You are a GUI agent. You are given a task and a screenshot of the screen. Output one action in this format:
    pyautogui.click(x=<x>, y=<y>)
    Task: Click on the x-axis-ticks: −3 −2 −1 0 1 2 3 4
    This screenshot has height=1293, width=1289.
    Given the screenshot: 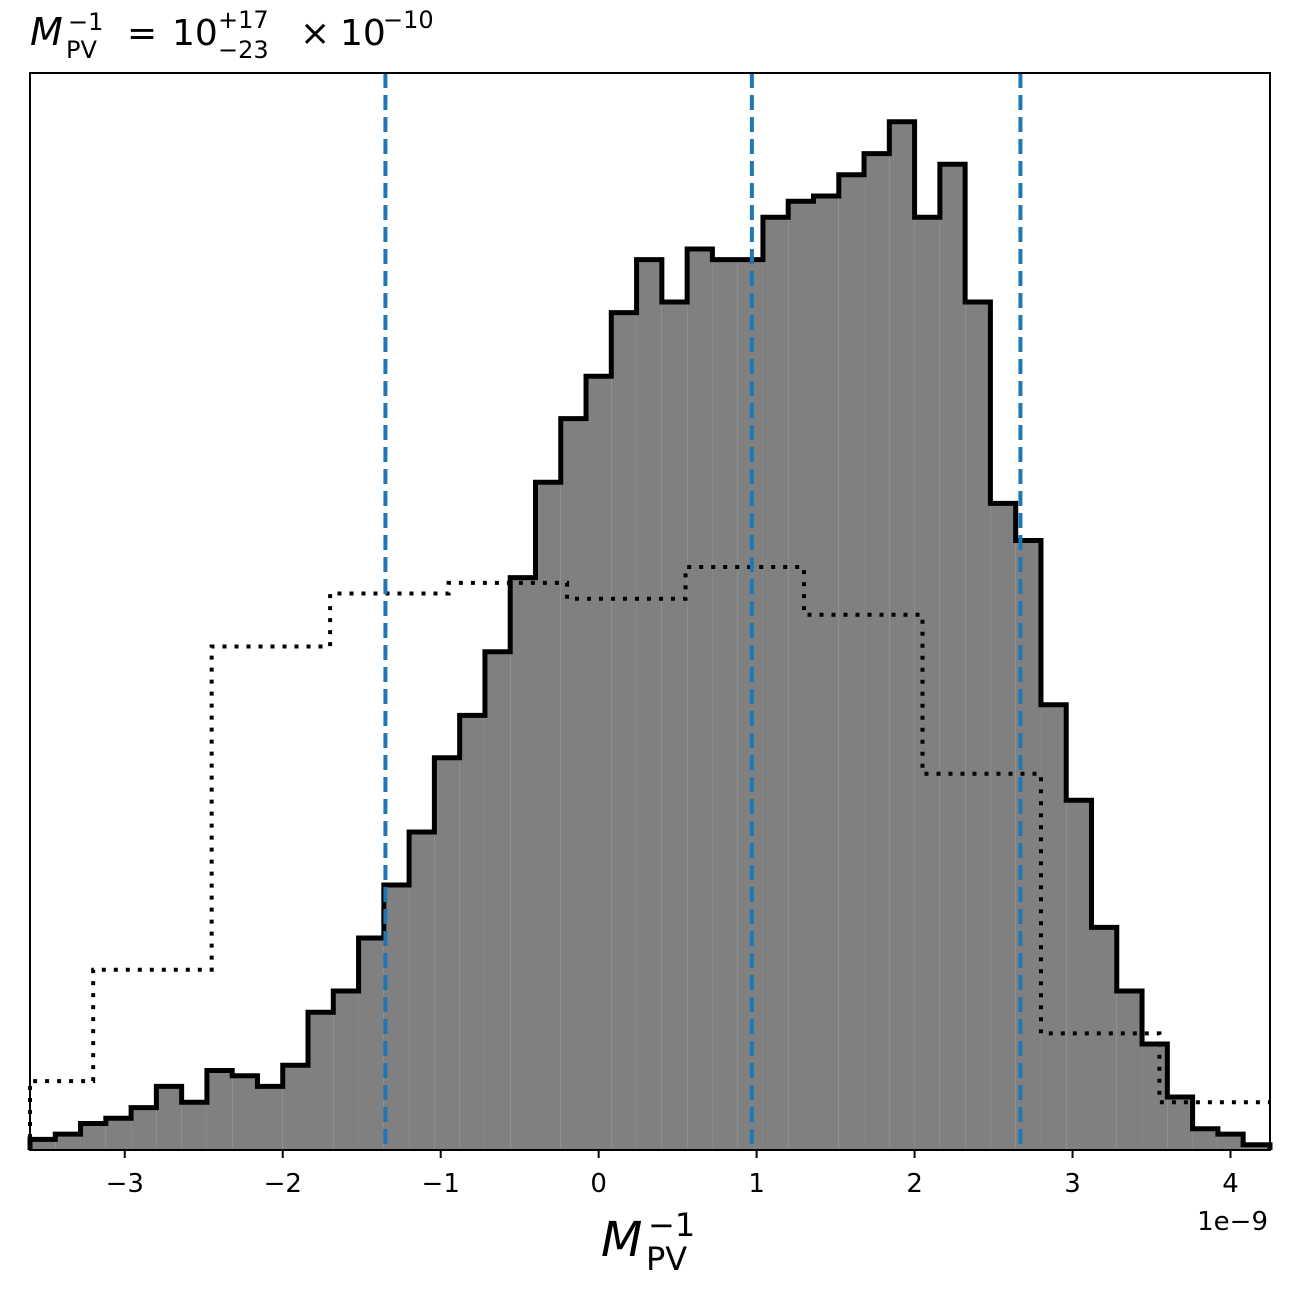 What is the action you would take?
    pyautogui.click(x=672, y=1174)
    